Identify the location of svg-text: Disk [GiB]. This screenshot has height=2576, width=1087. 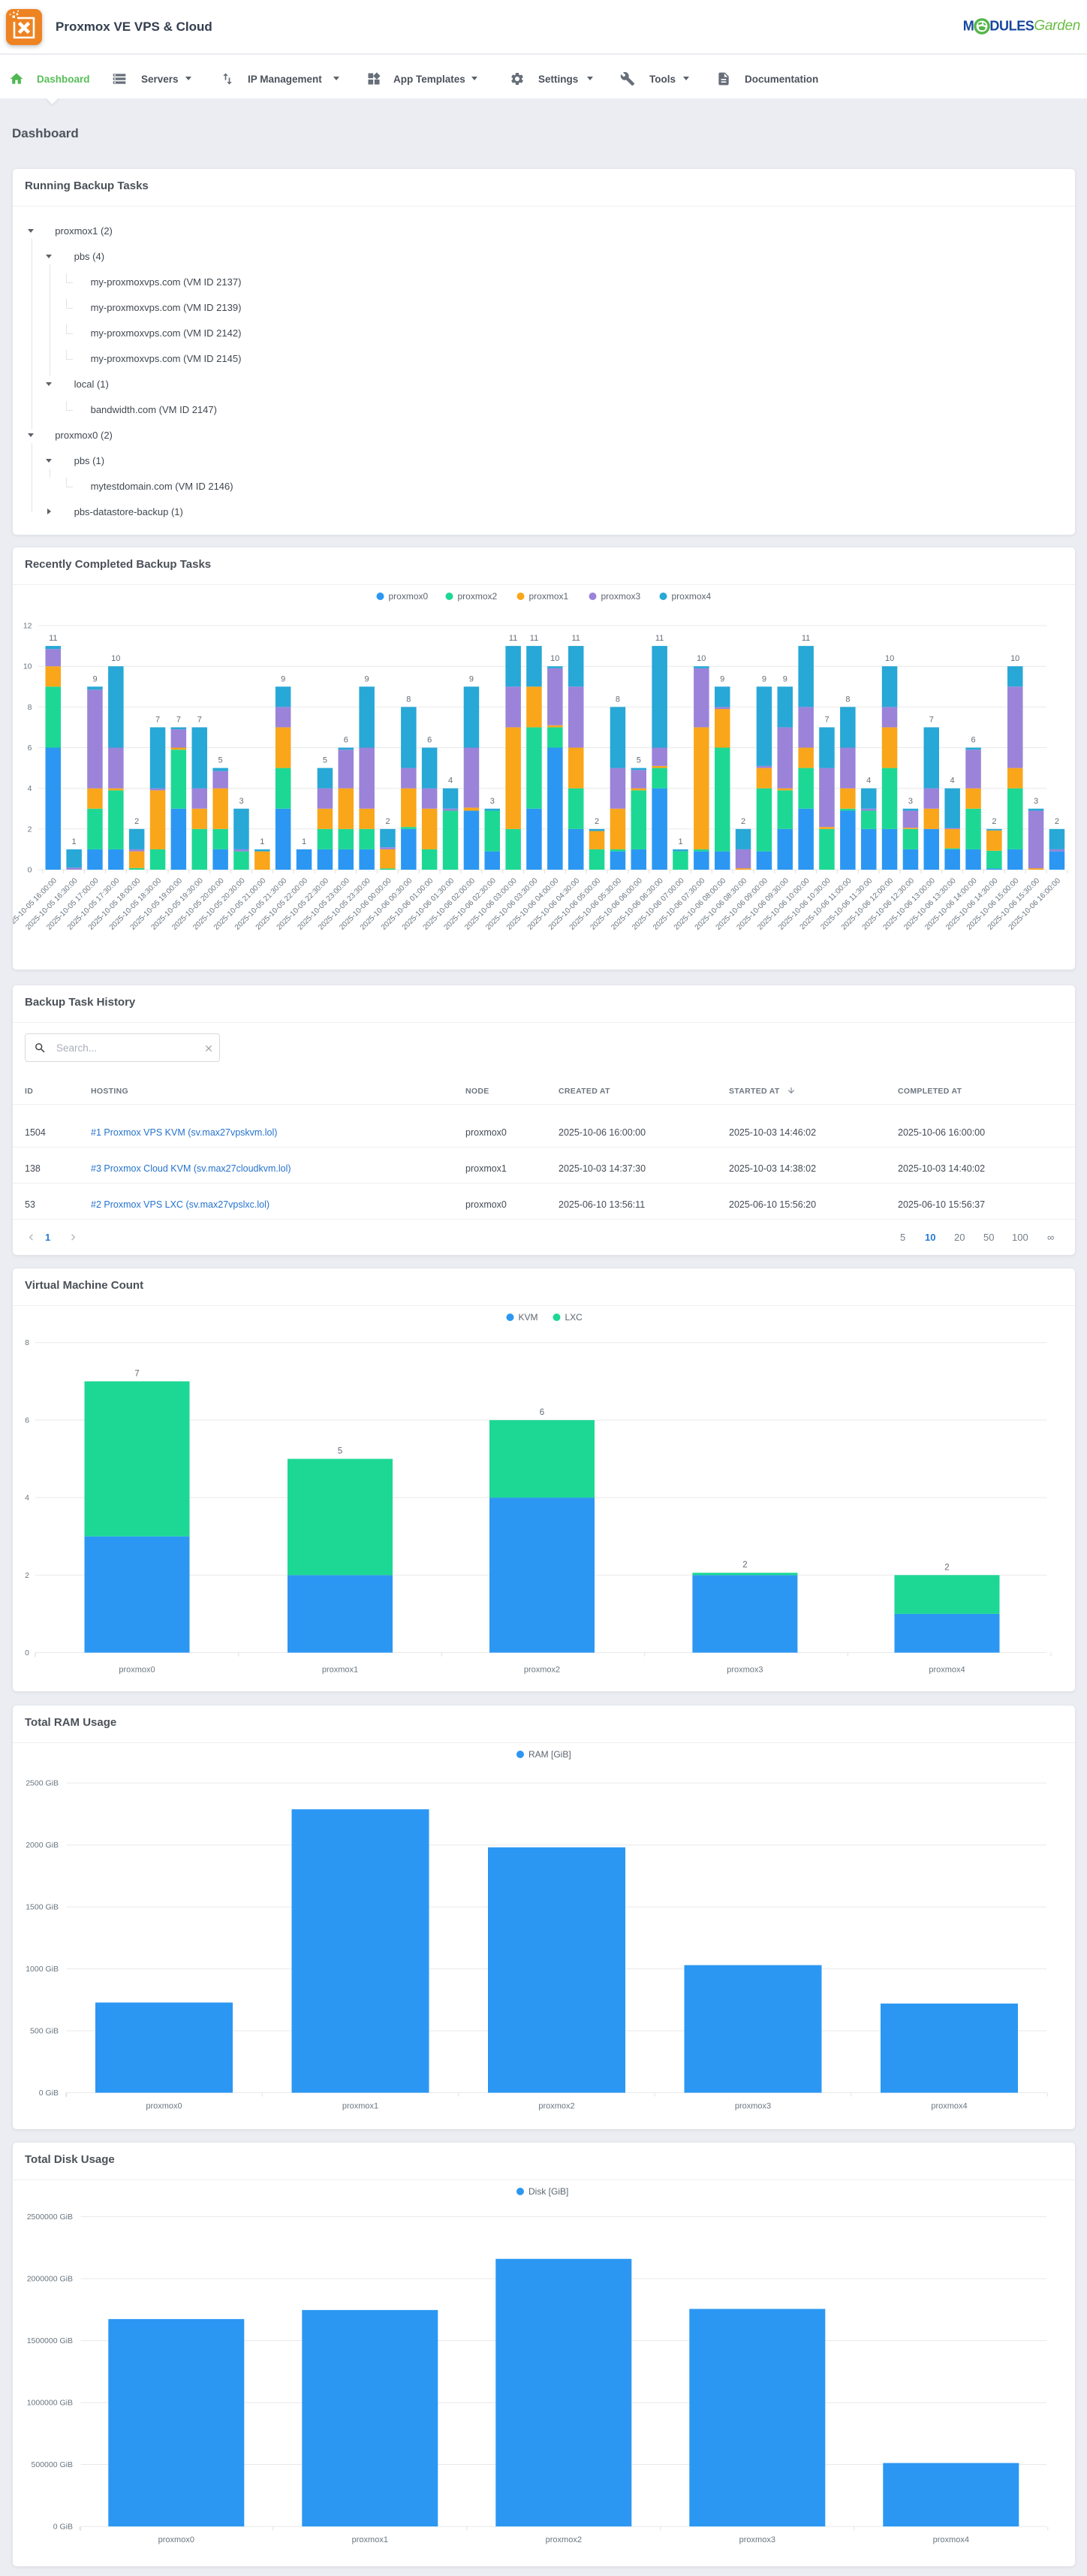
(548, 2191).